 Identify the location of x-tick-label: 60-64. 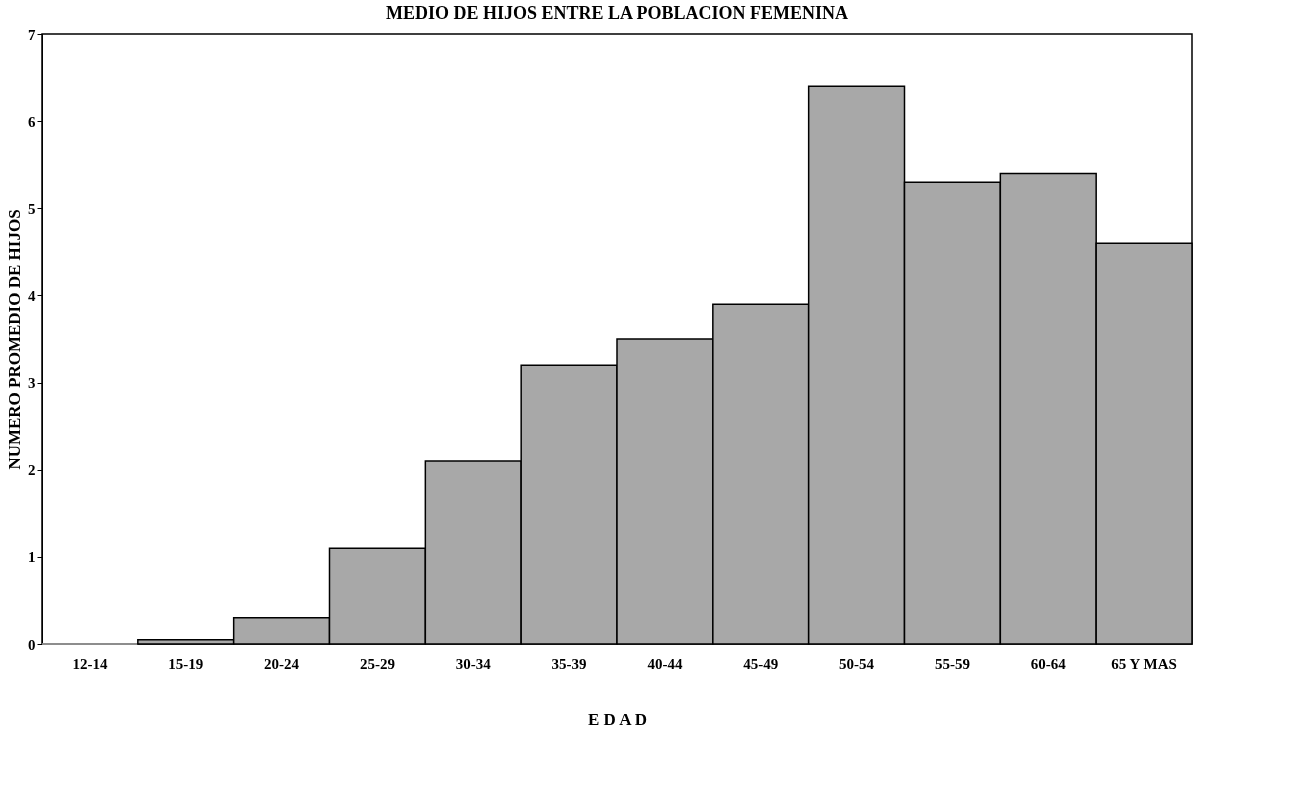
(1048, 663).